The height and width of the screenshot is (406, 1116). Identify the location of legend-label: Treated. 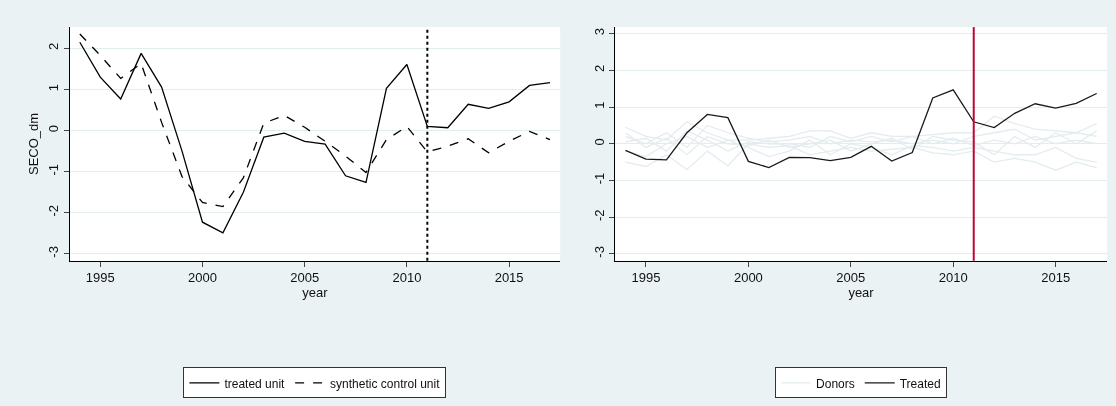
(920, 383).